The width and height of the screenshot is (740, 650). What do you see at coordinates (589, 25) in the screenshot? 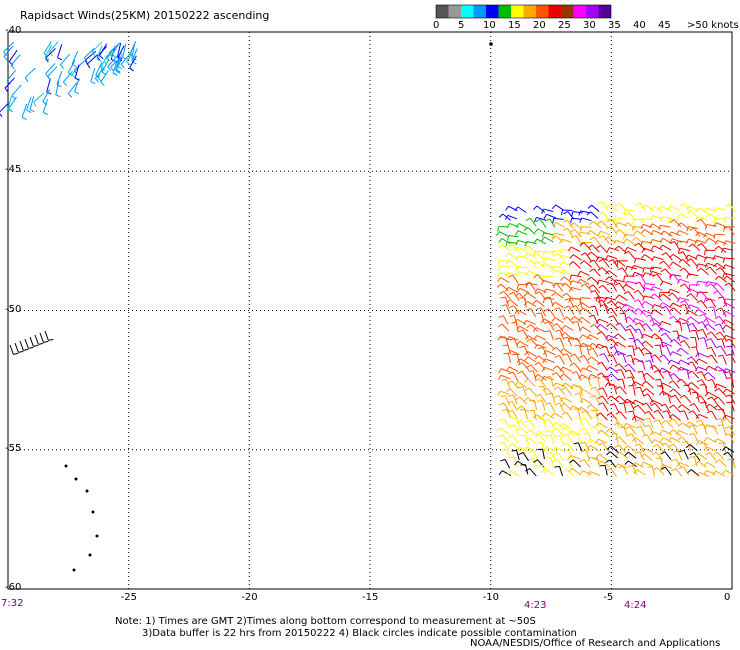
I see `legend-tick-label: 30` at bounding box center [589, 25].